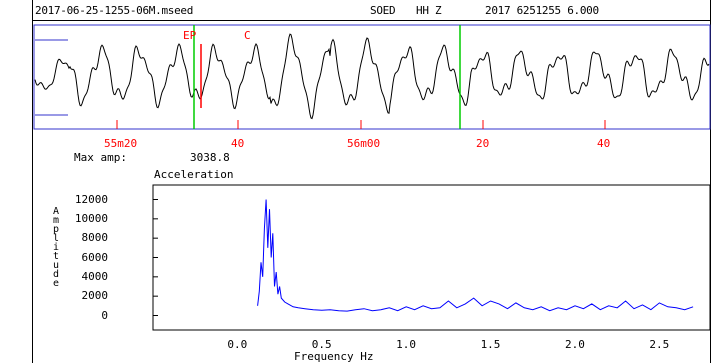 This screenshot has height=363, width=715. What do you see at coordinates (334, 356) in the screenshot?
I see `x-axis-label: Frequency Hz` at bounding box center [334, 356].